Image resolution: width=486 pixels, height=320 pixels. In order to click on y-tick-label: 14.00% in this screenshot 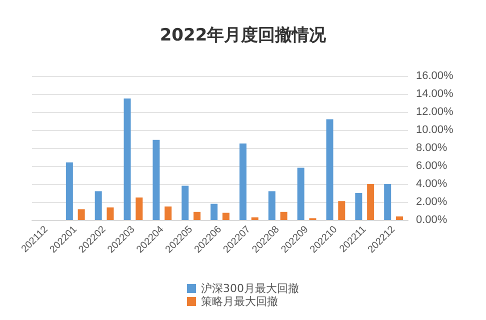, I will do `click(435, 94)`.